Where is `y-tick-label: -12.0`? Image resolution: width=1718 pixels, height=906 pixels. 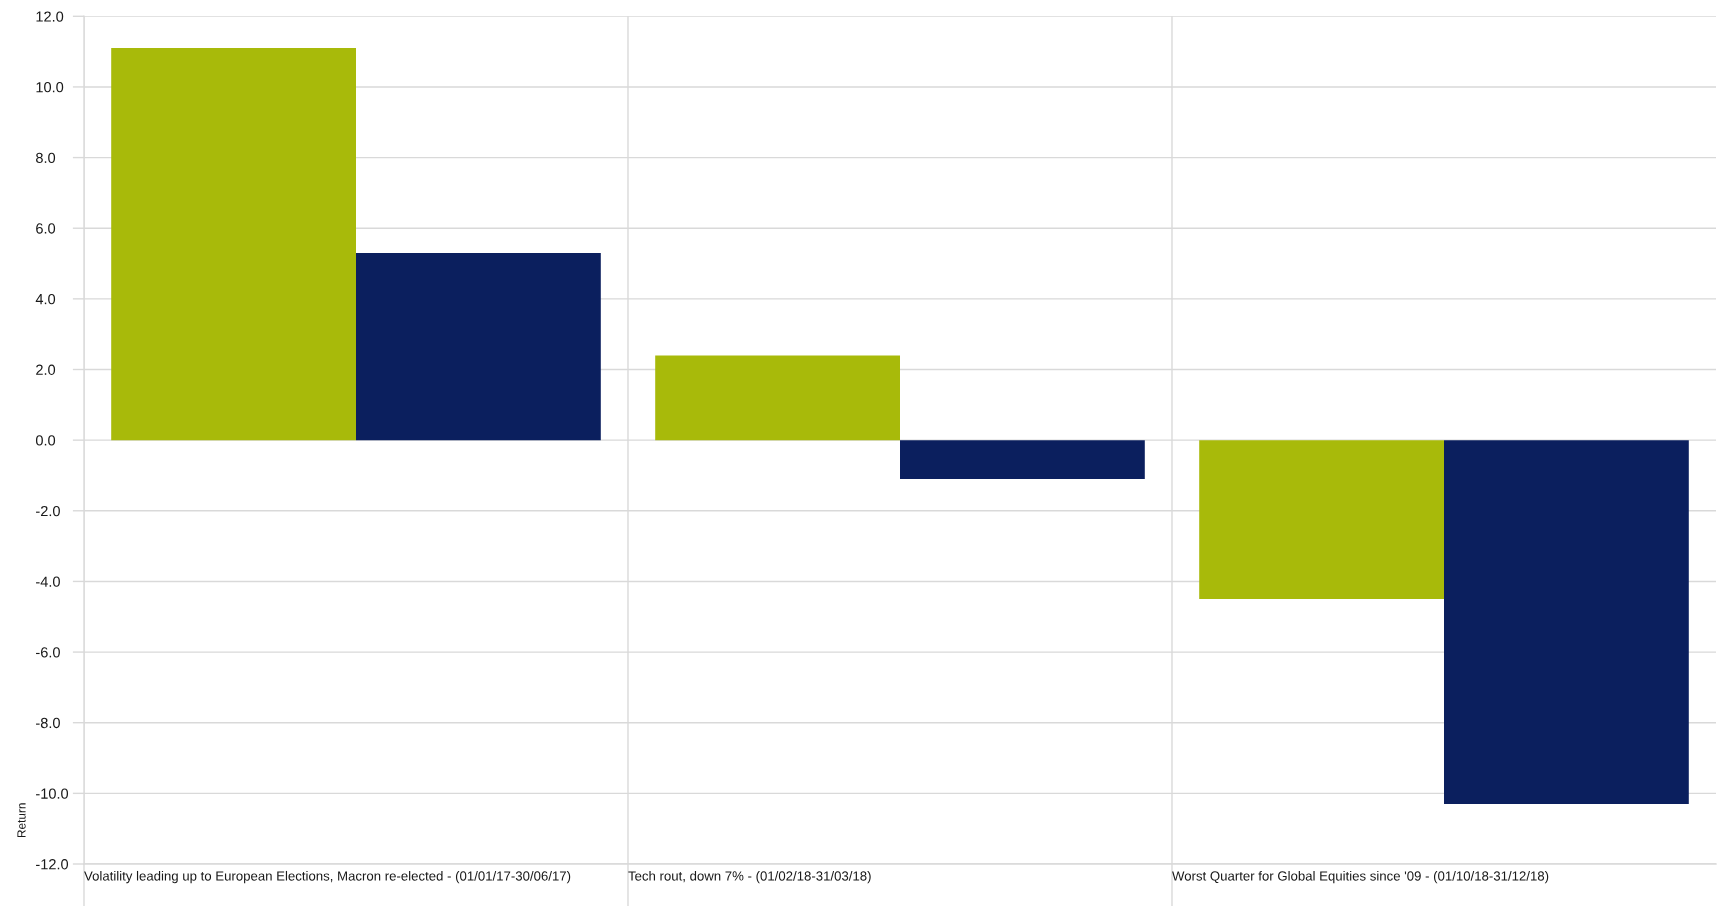 y-tick-label: -12.0 is located at coordinates (52, 864).